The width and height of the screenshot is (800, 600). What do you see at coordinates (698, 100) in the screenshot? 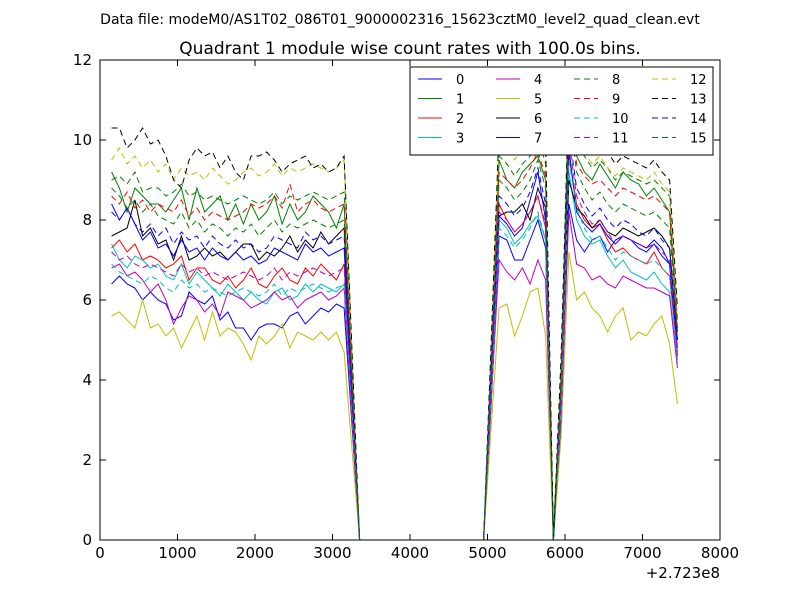
I see `legend-label-13: 13` at bounding box center [698, 100].